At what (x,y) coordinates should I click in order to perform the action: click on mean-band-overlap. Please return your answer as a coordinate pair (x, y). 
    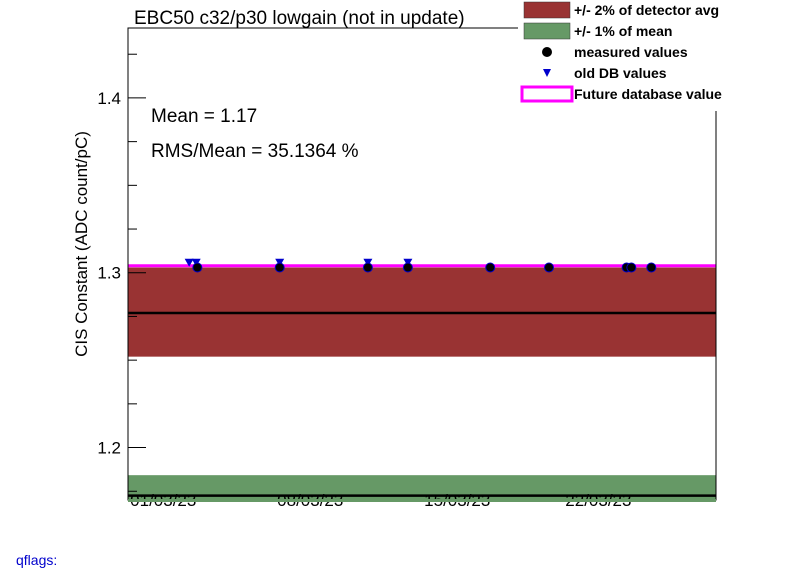
    Looking at the image, I should click on (422, 500).